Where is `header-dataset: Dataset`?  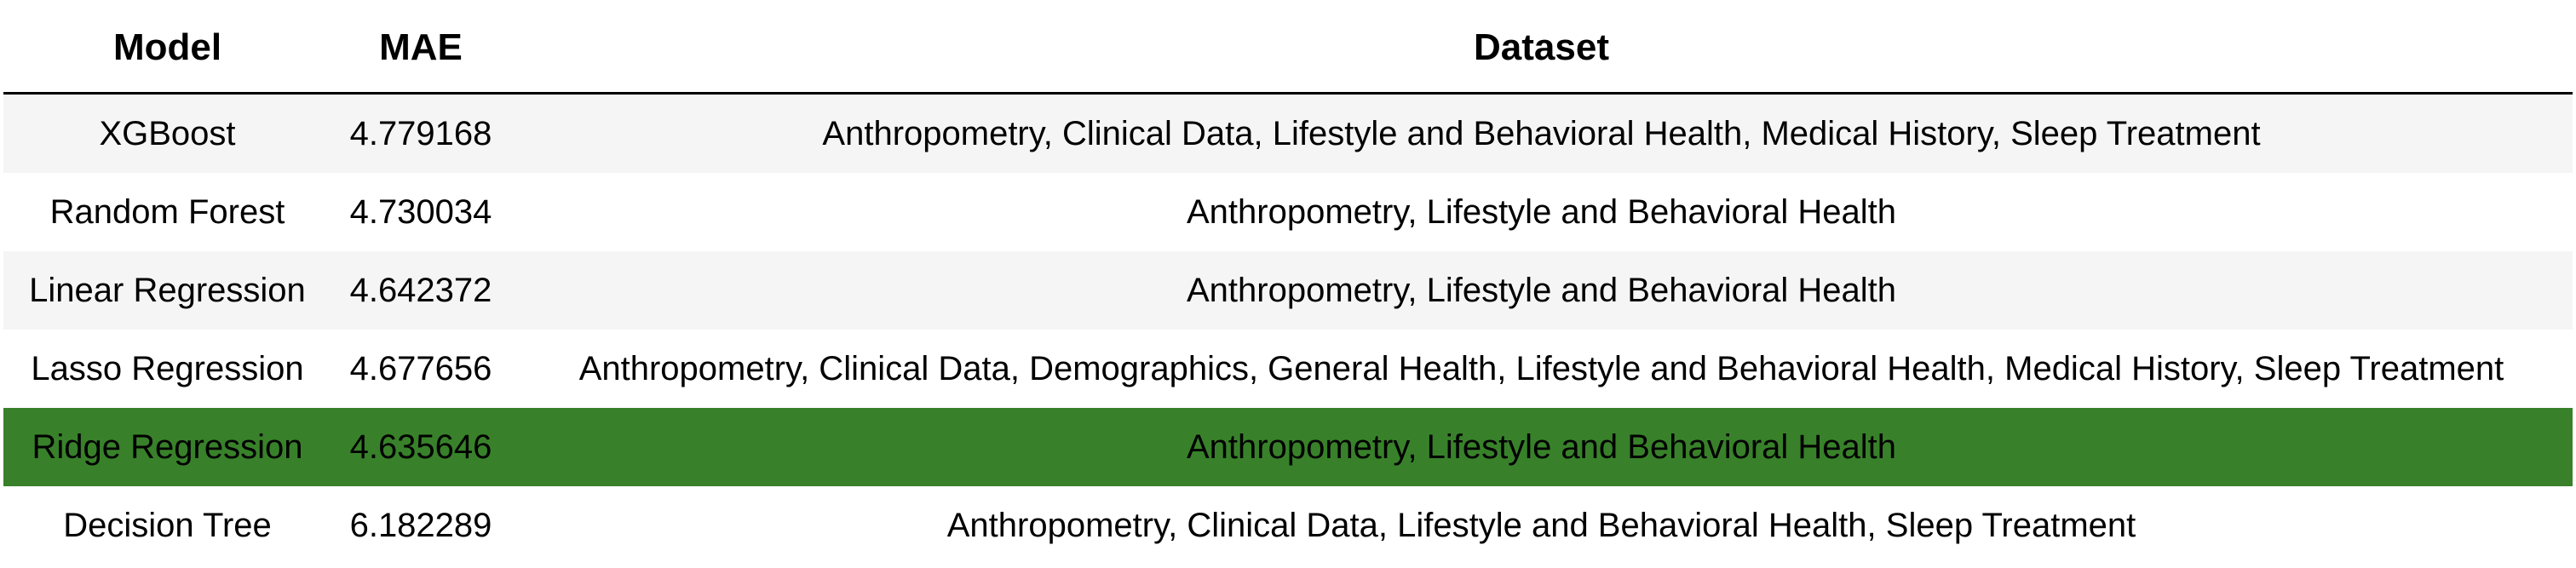 header-dataset: Dataset is located at coordinates (1541, 49).